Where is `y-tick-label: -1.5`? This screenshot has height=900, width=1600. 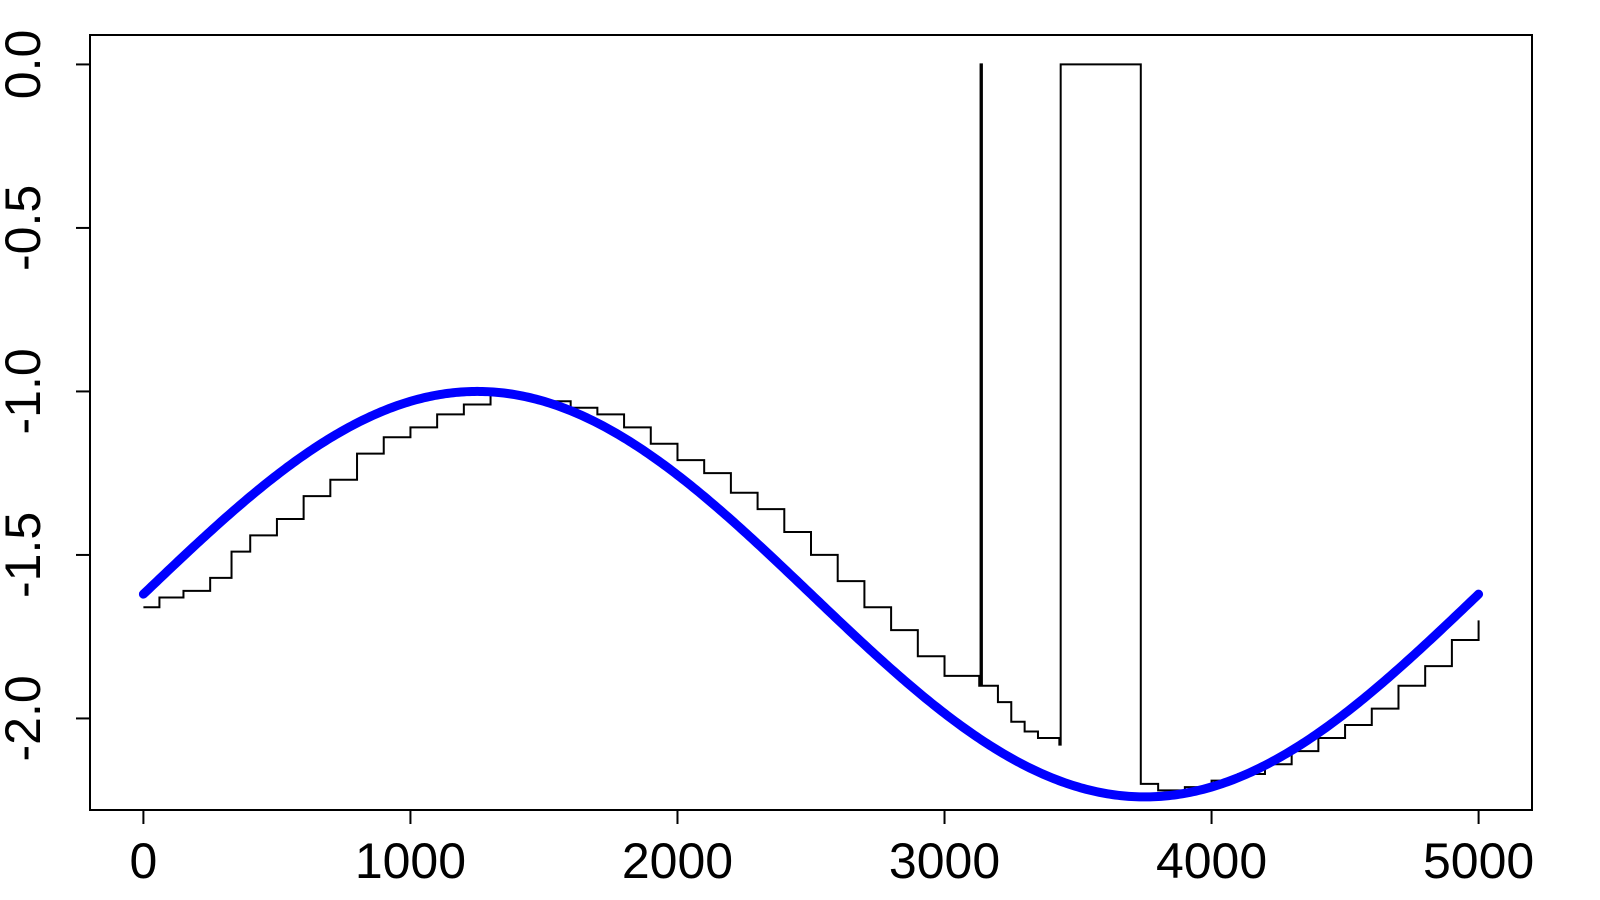
y-tick-label: -1.5 is located at coordinates (25, 555).